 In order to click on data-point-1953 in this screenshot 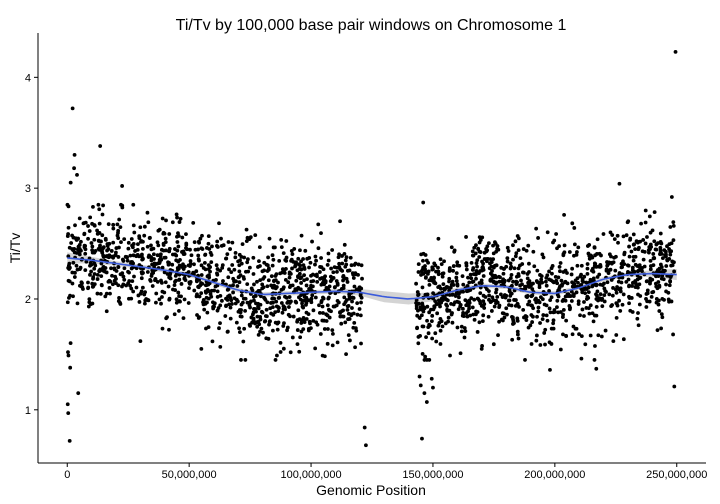, I will do `click(653, 292)`.